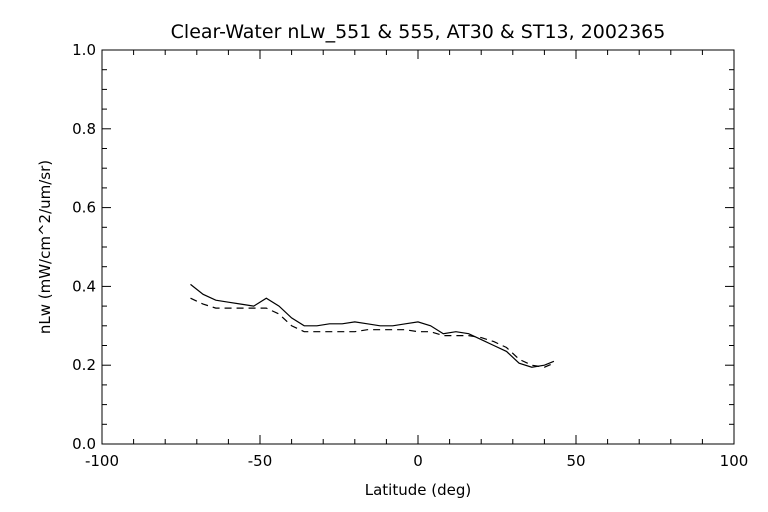  I want to click on series-lines, so click(372, 325).